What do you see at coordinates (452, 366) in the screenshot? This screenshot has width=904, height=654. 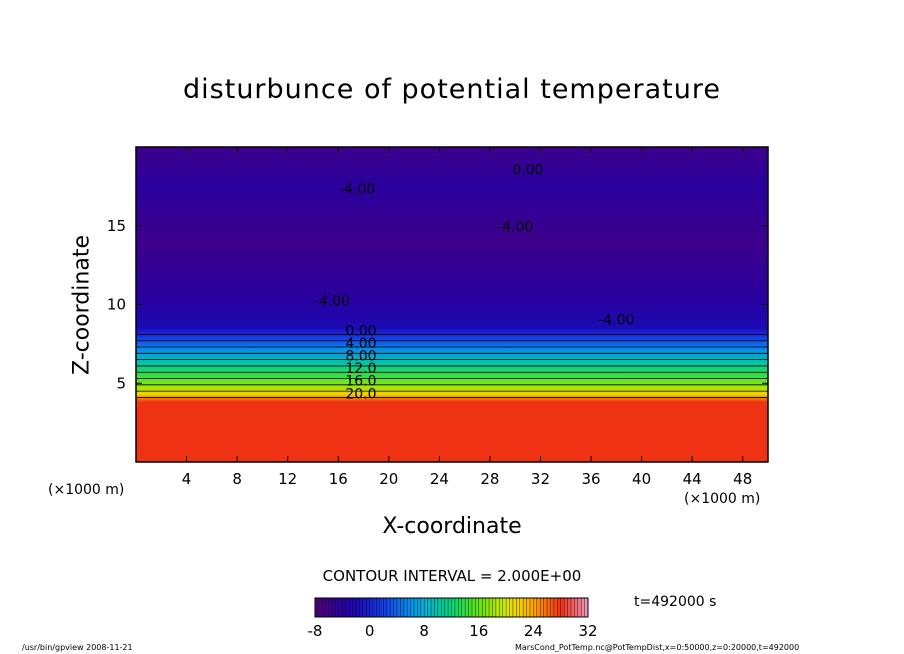 I see `contour-lines` at bounding box center [452, 366].